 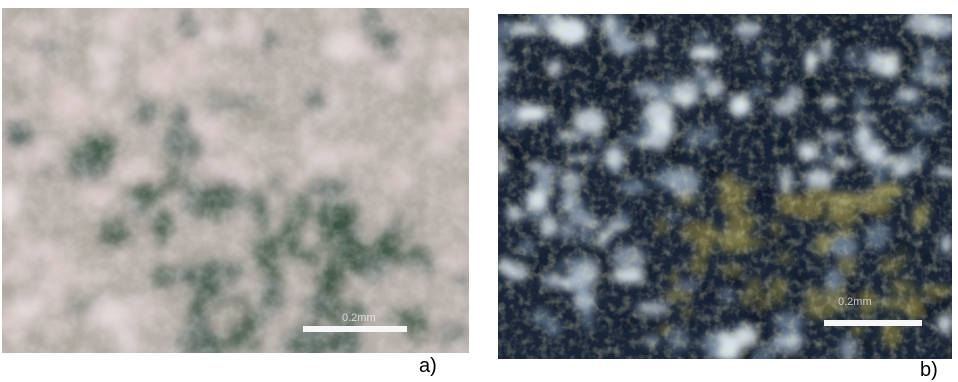 What do you see at coordinates (855, 302) in the screenshot?
I see `scale-label-b: 0.2mm` at bounding box center [855, 302].